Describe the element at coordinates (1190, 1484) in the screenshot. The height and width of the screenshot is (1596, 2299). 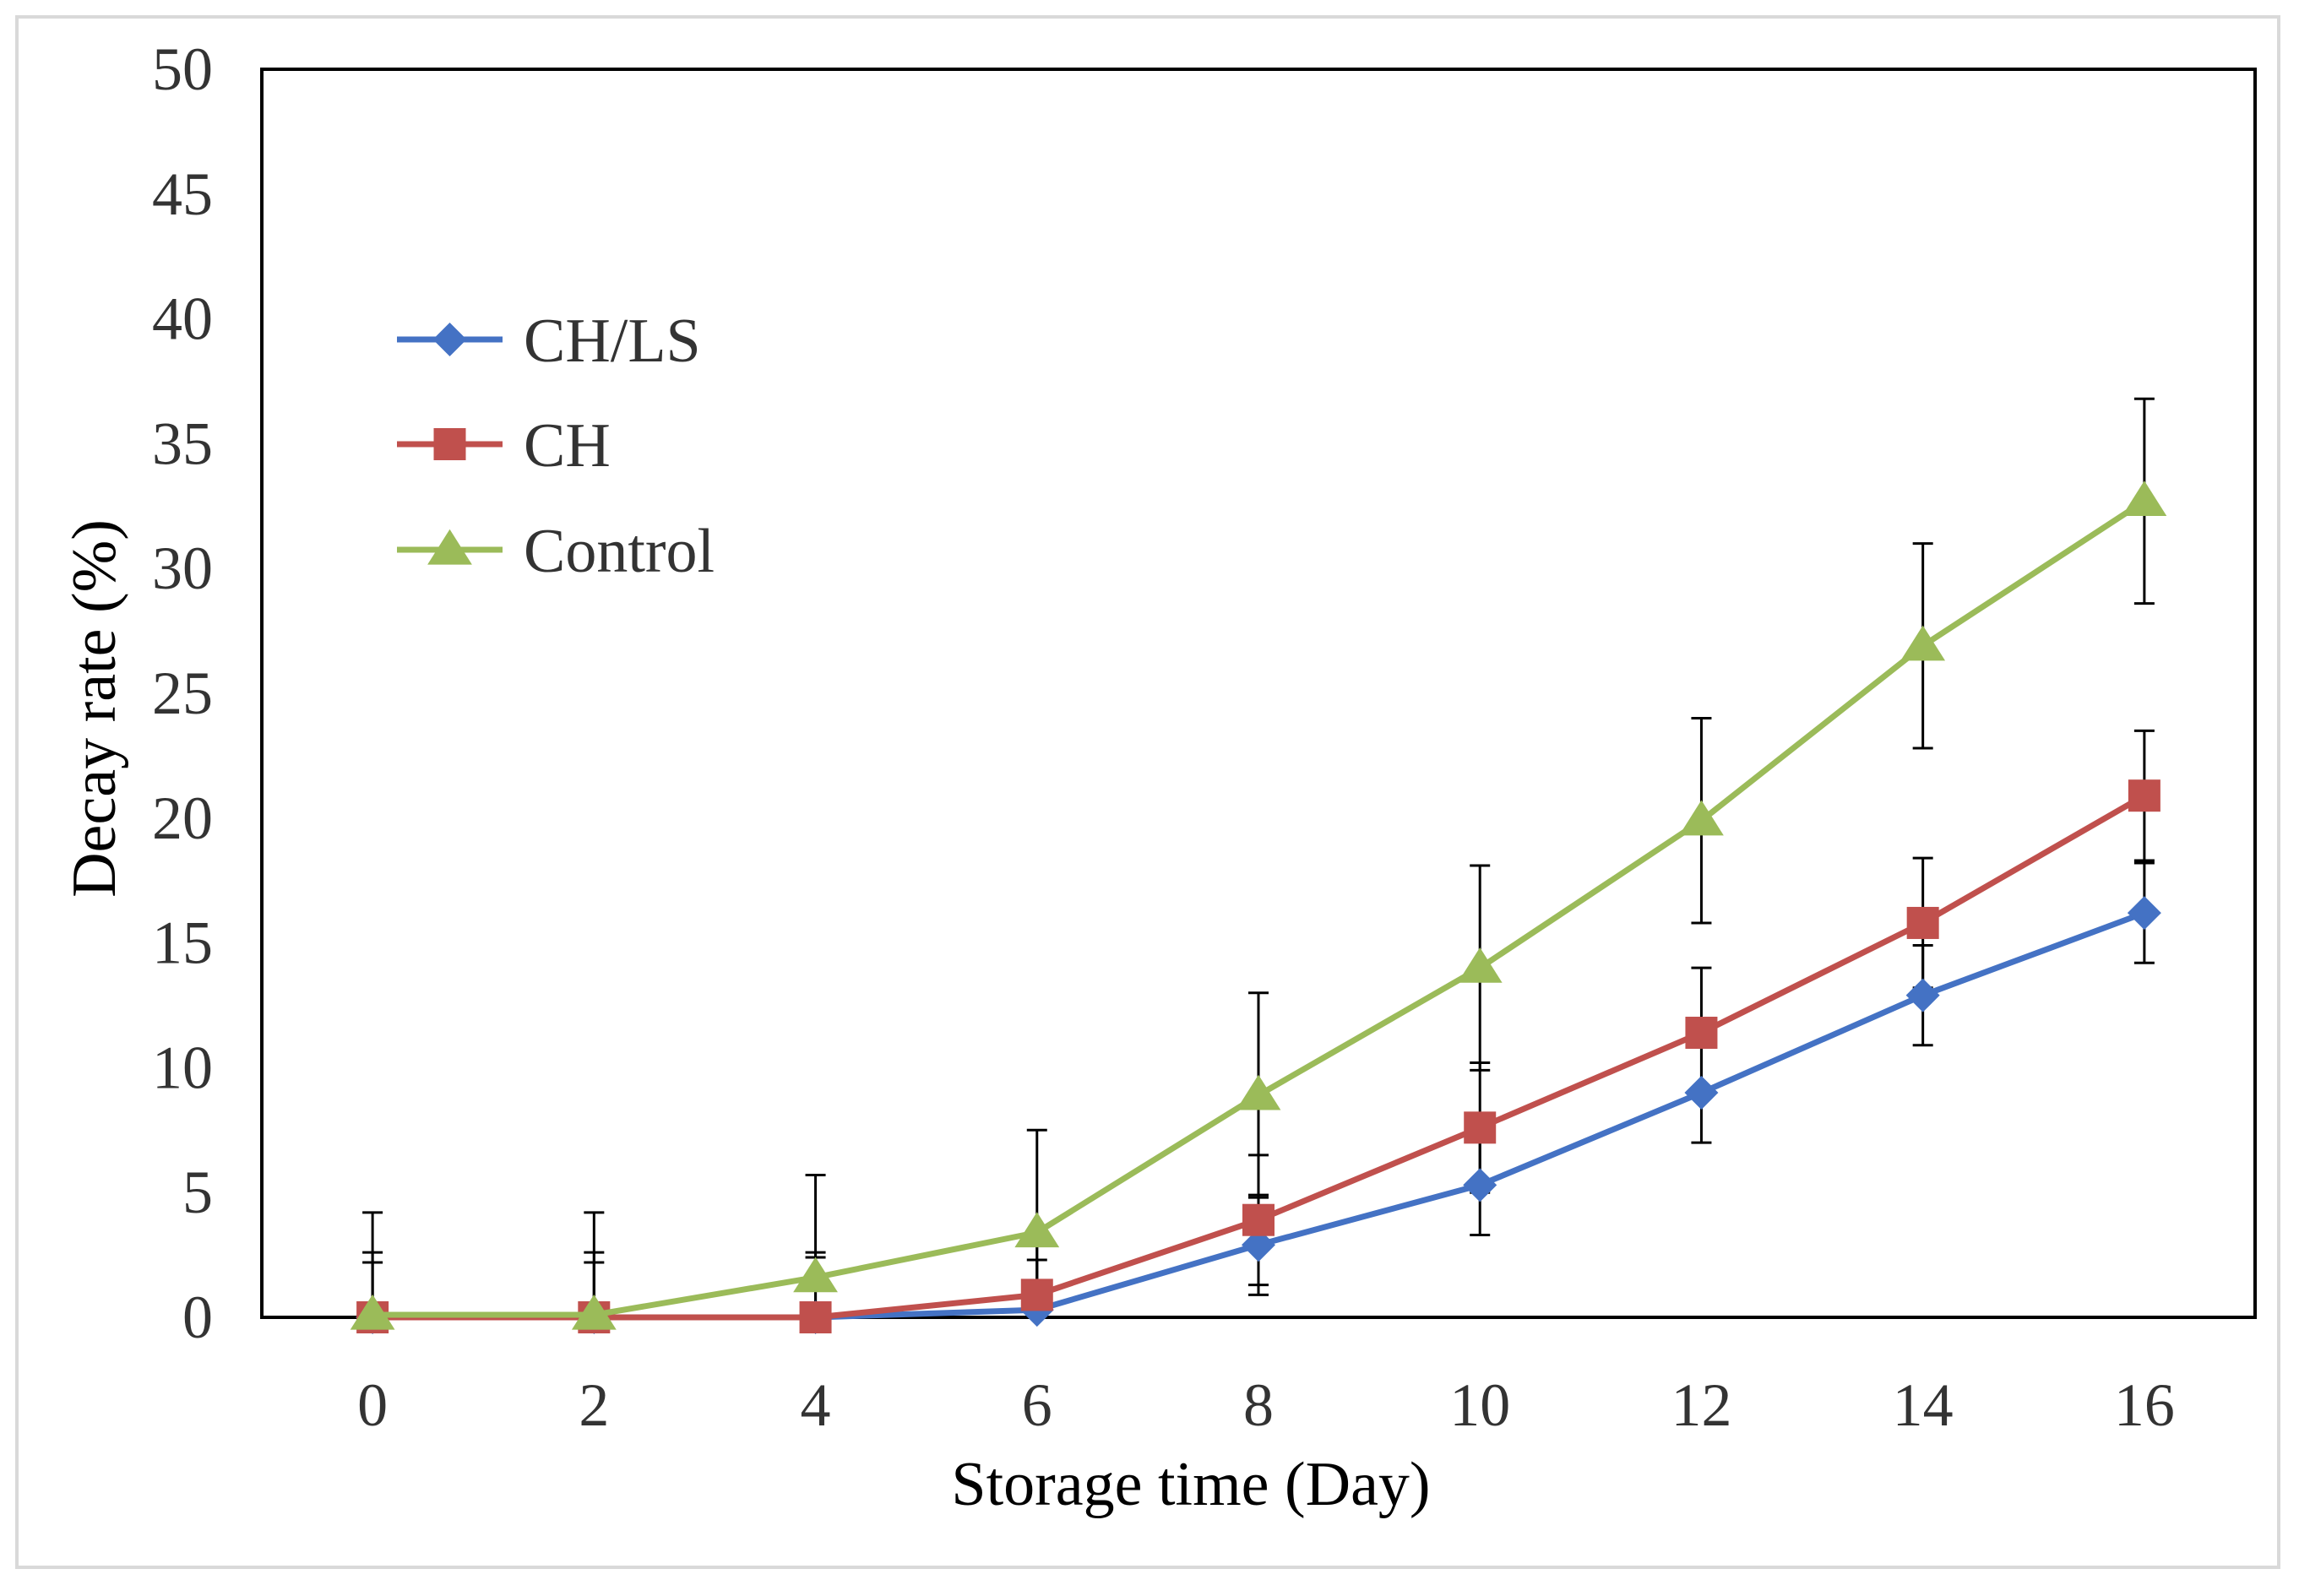
I see `x-axis-title: Storage time (Day)` at that location.